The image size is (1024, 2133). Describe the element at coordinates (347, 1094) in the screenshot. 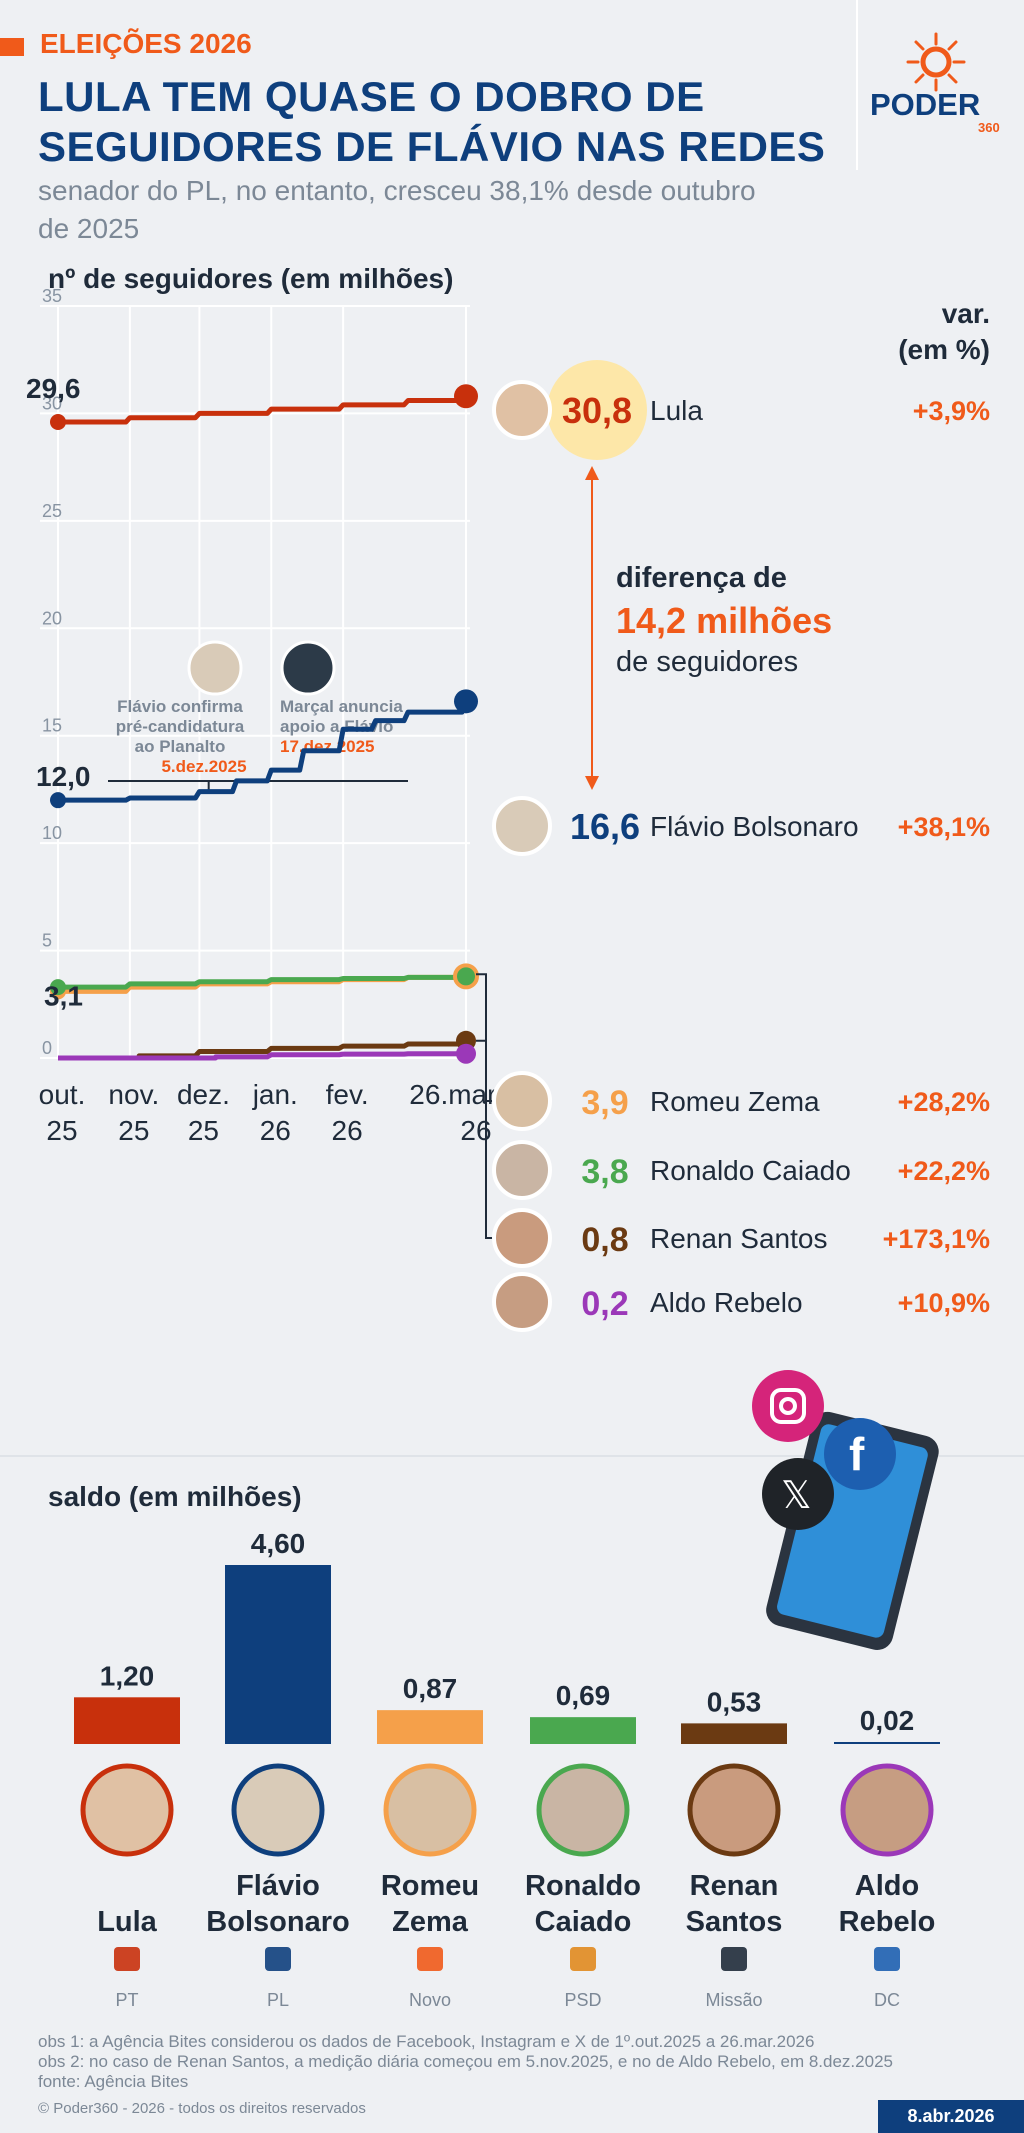

I see `x-tick-label: fev.` at that location.